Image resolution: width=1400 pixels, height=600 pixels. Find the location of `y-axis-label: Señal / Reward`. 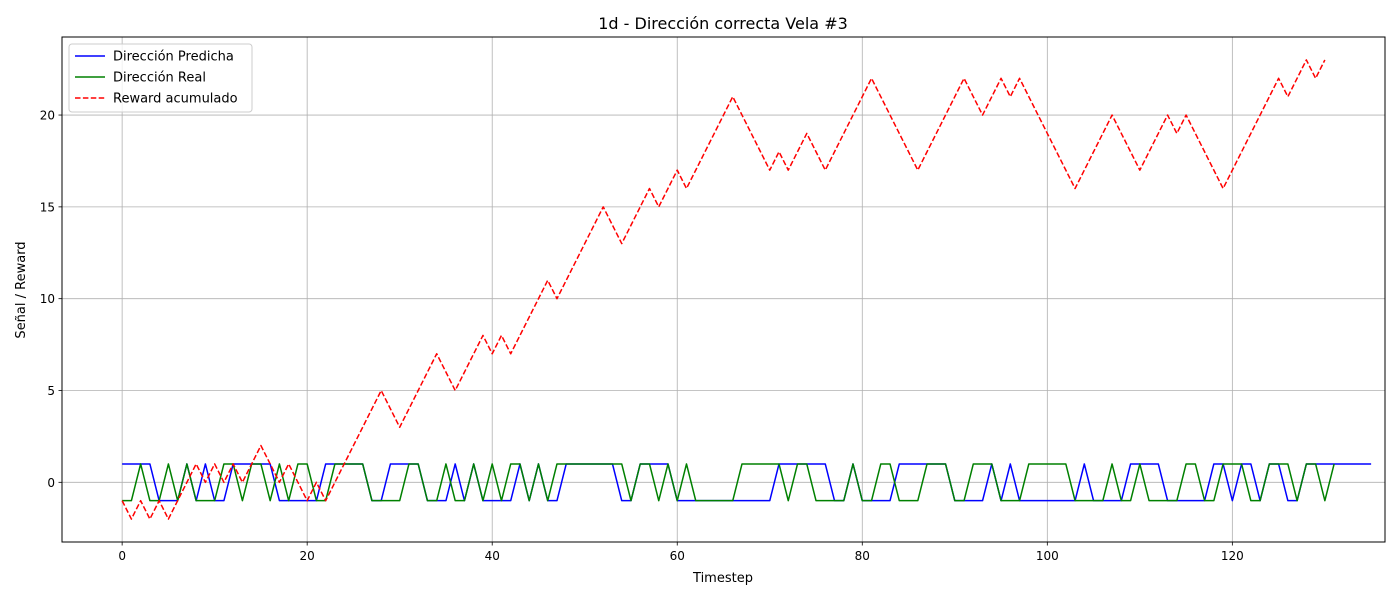

y-axis-label: Señal / Reward is located at coordinates (21, 289).